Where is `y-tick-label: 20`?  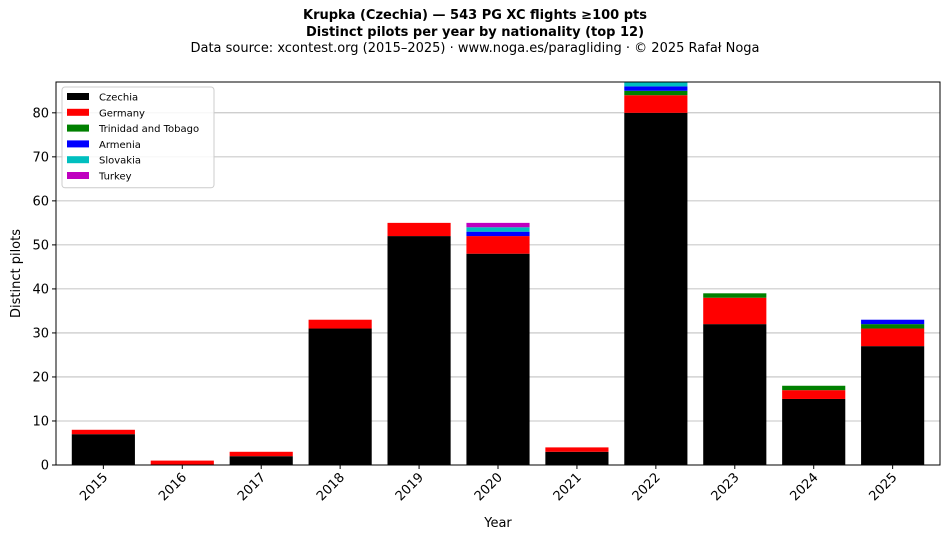
y-tick-label: 20 is located at coordinates (40, 377).